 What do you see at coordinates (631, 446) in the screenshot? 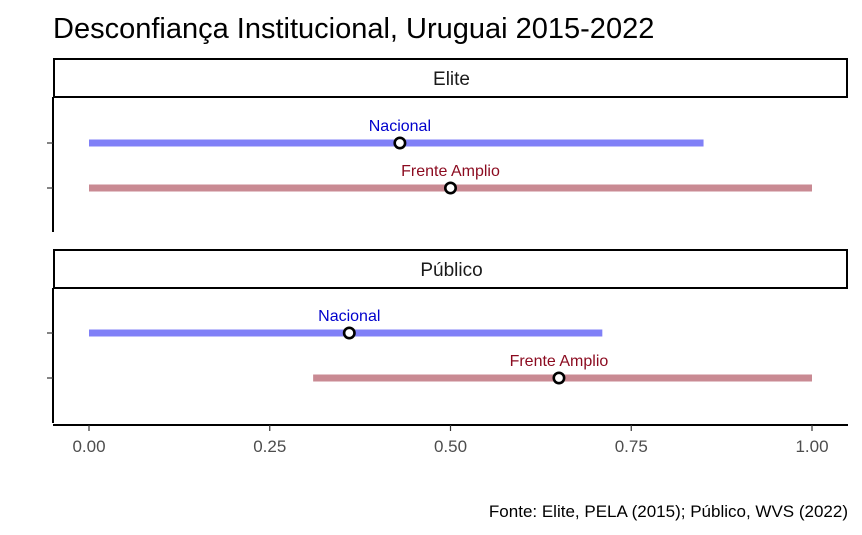
I see `x-tick-label: 0.75` at bounding box center [631, 446].